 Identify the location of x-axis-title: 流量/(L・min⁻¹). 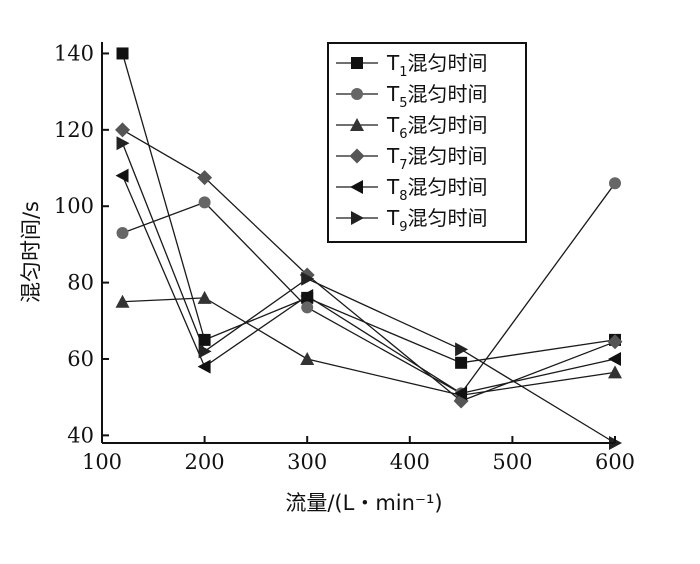
(363, 503).